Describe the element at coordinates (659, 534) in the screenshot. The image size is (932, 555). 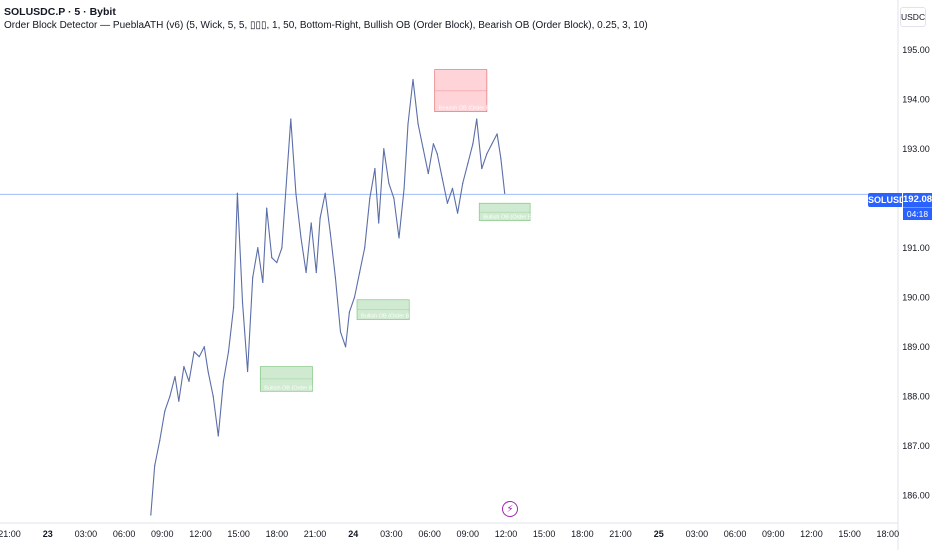
I see `x-tick-label: 25` at that location.